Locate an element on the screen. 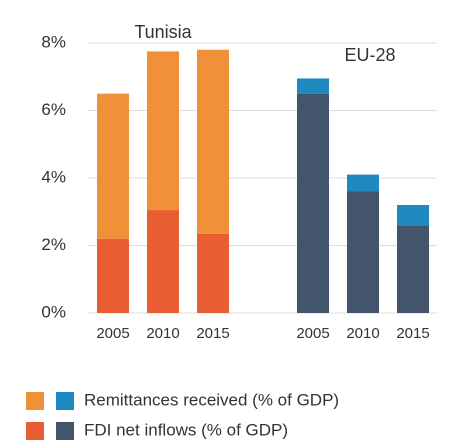 This screenshot has width=457, height=444. group-label: Tunisia is located at coordinates (163, 32).